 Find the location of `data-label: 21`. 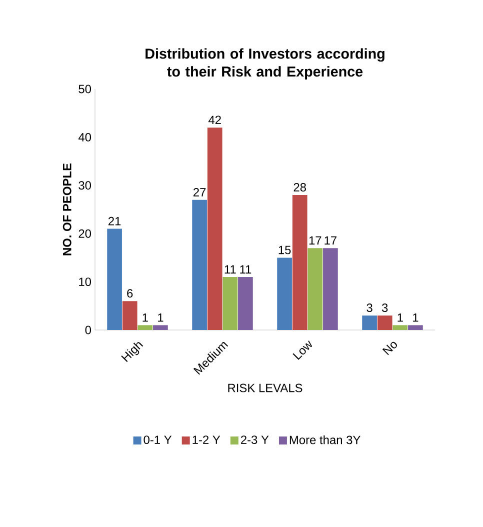

data-label: 21 is located at coordinates (114, 221).